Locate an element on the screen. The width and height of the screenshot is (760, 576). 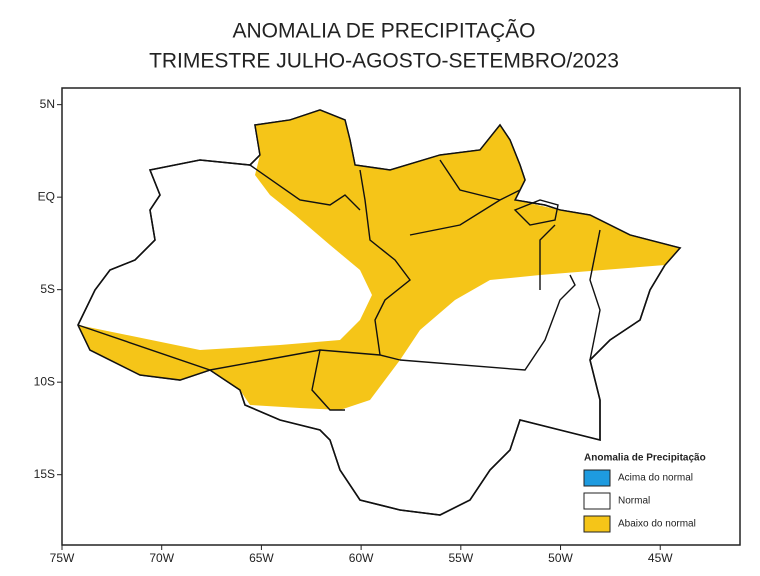
title-line: TRIMESTRE JULHO-AGOSTO-SETEMBRO/2023 is located at coordinates (384, 61).